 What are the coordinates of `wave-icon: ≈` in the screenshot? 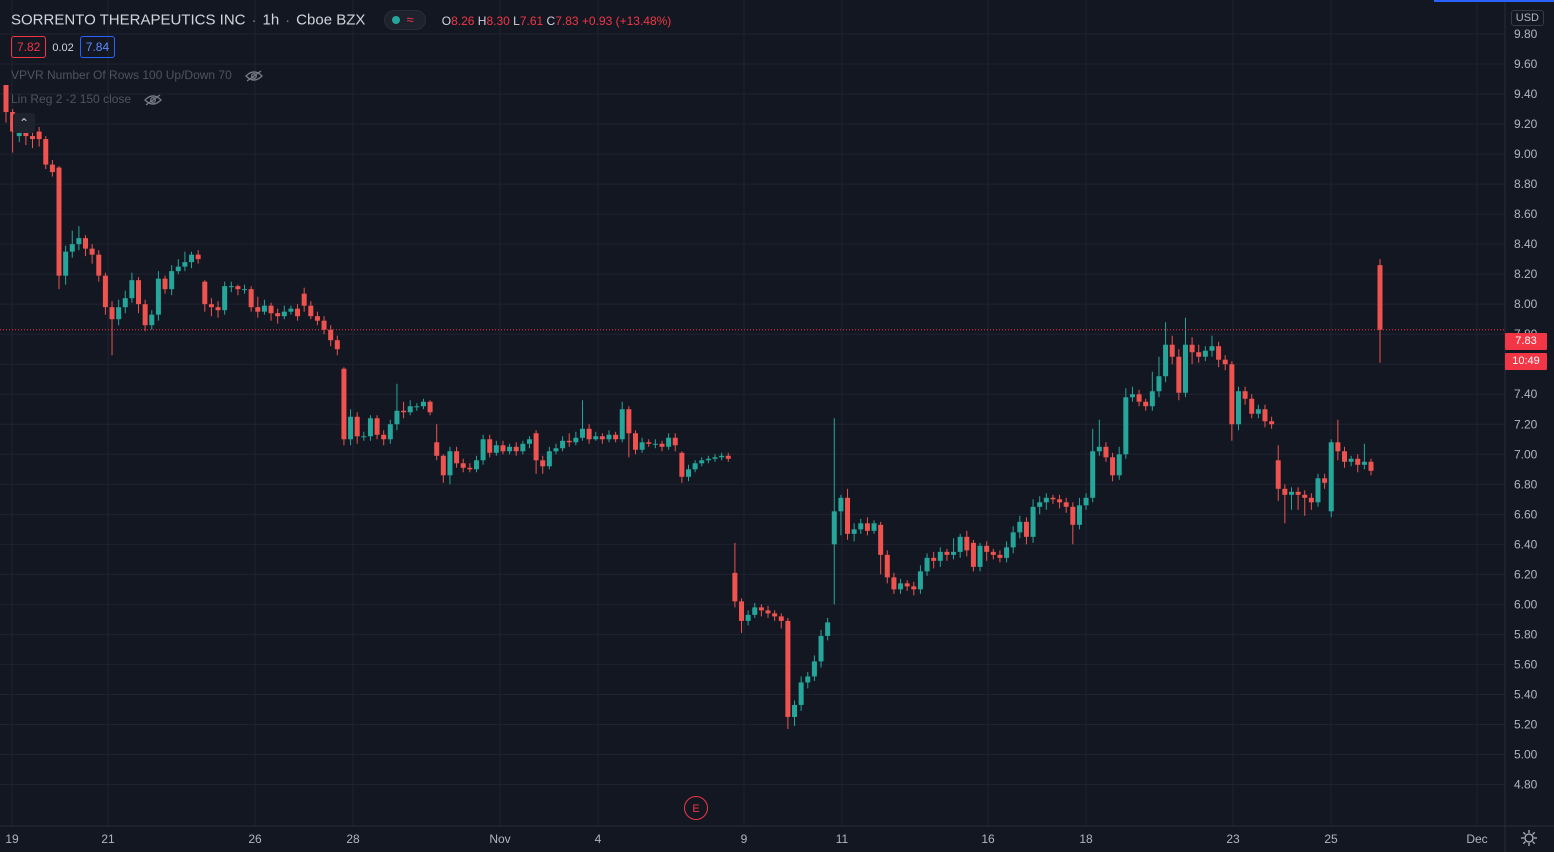 It's located at (410, 19).